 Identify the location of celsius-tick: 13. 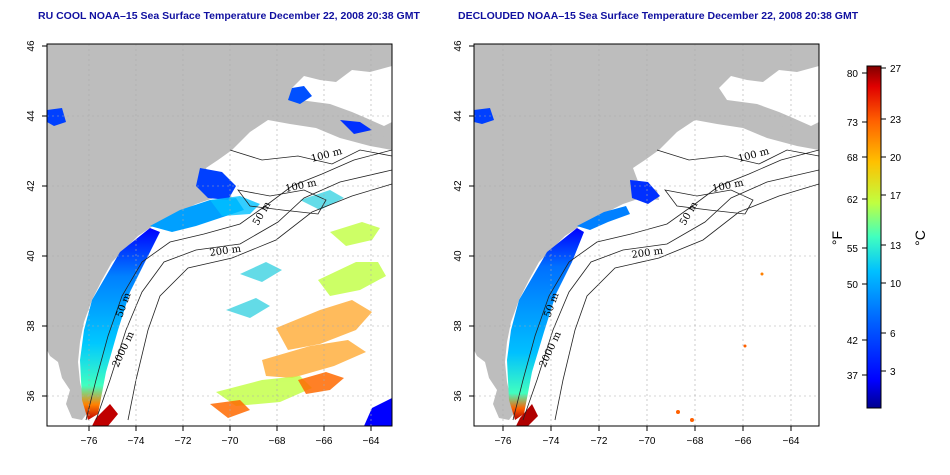
(896, 246).